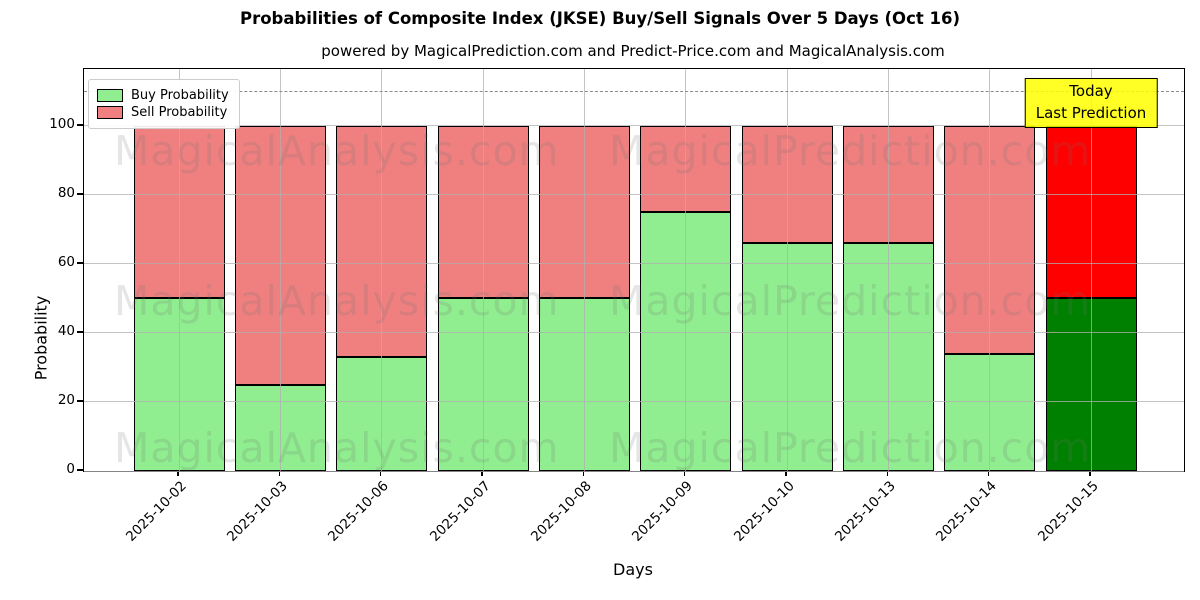 The height and width of the screenshot is (600, 1200). I want to click on x-tick-label: 2025-10-08, so click(561, 511).